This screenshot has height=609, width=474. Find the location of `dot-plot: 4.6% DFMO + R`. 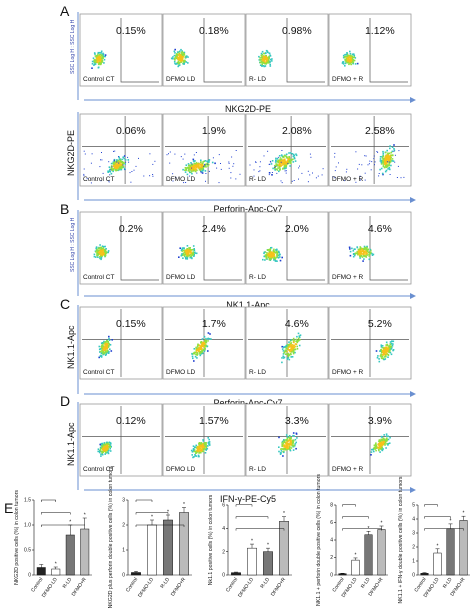

dot-plot: 4.6% DFMO + R is located at coordinates (370, 248).